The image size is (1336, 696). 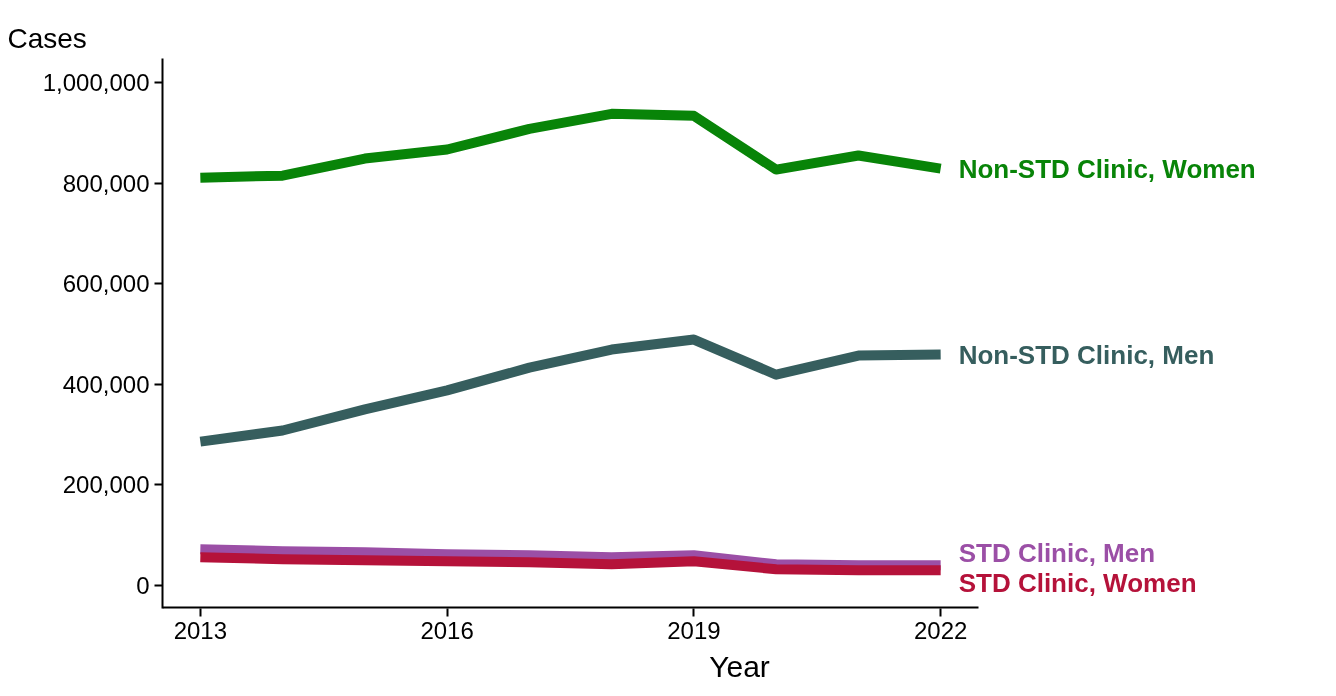 What do you see at coordinates (47, 38) in the screenshot?
I see `y-axis-title: Cases` at bounding box center [47, 38].